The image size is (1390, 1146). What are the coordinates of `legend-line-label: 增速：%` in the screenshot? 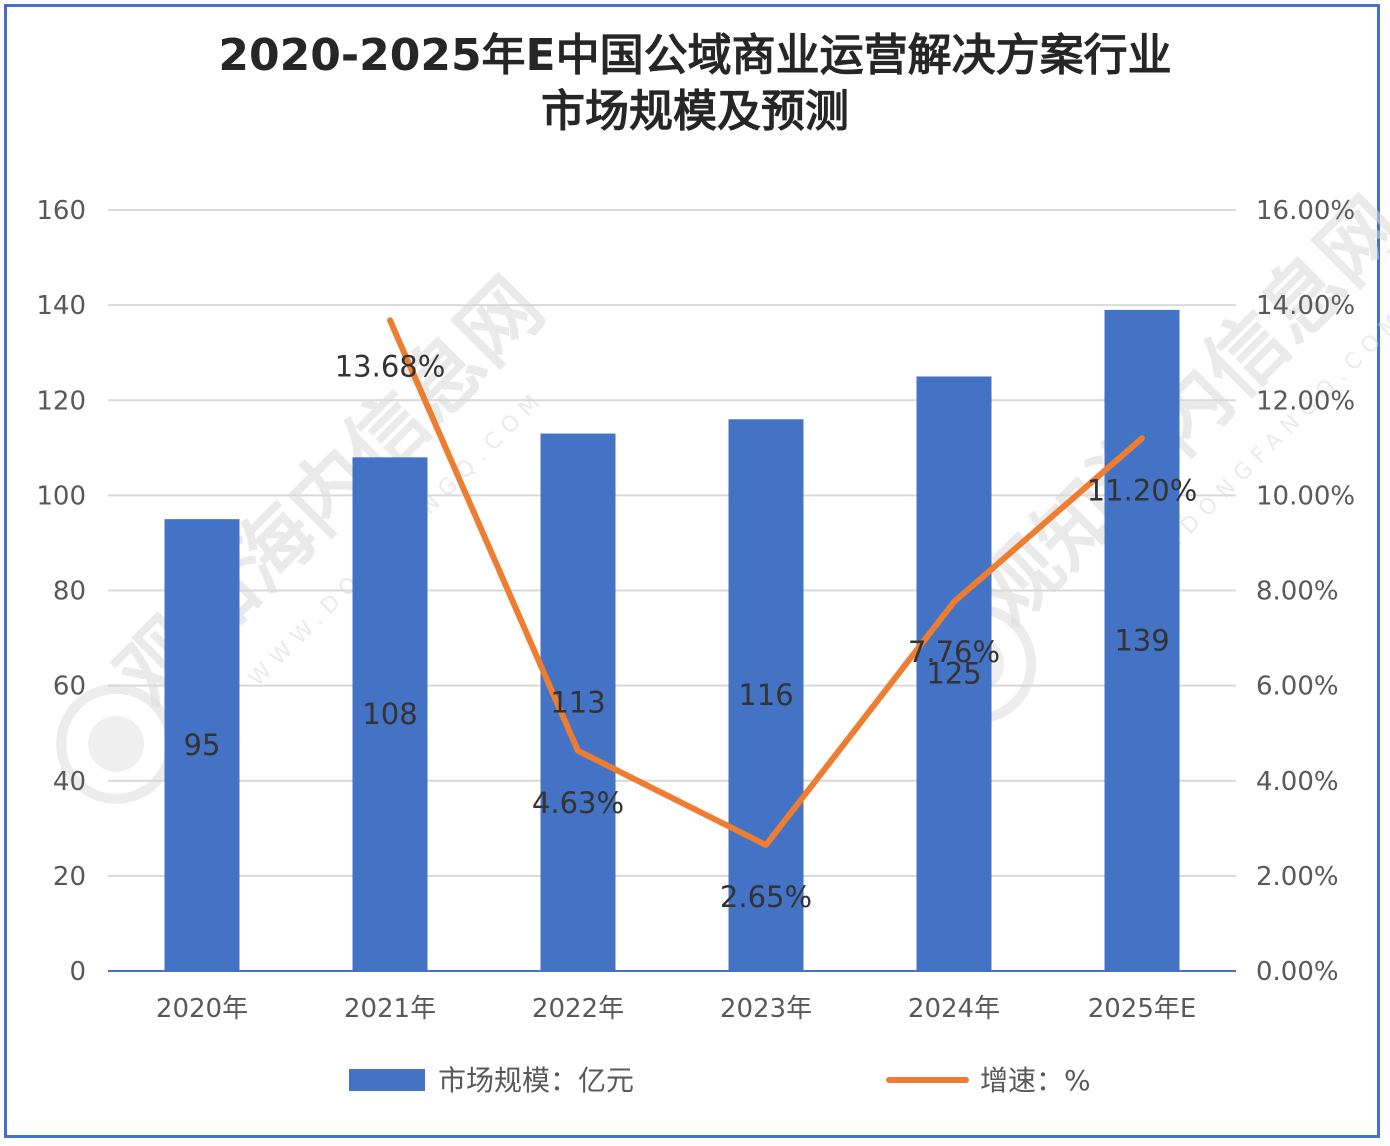 It's located at (1035, 1080).